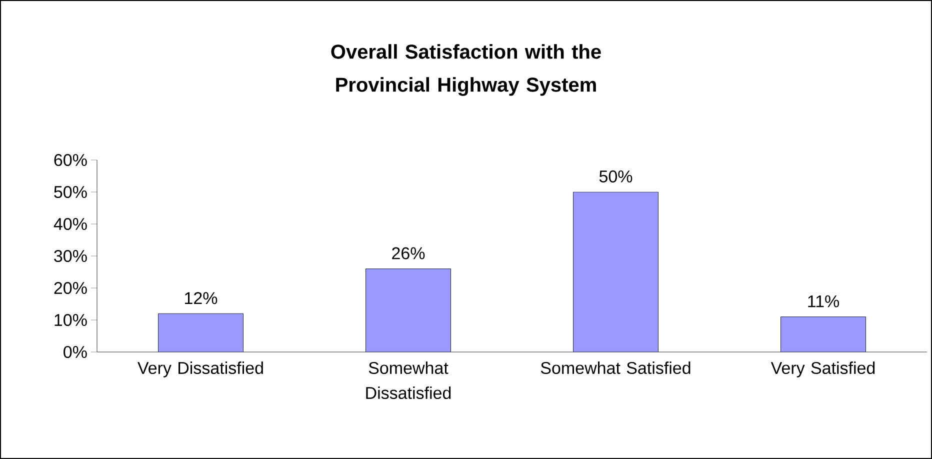 This screenshot has width=932, height=459. Describe the element at coordinates (70, 320) in the screenshot. I see `y-tick-label: 10%` at that location.